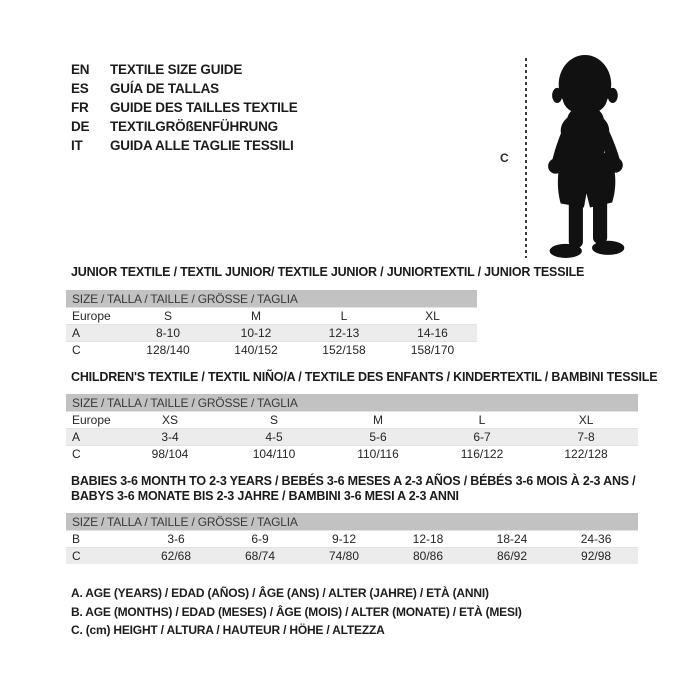  I want to click on size-cell: 116/122, so click(482, 454).